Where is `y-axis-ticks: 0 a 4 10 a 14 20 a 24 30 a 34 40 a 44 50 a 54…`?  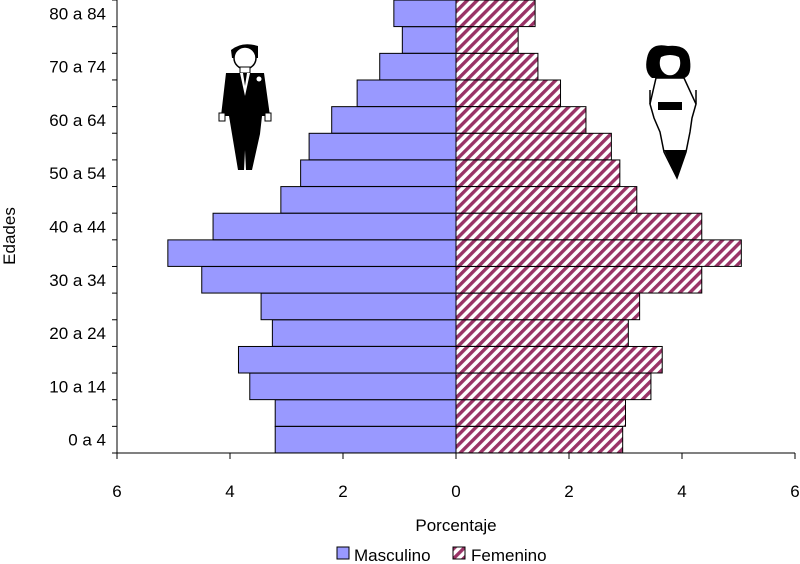 y-axis-ticks: 0 a 4 10 a 14 20 a 24 30 a 34 40 a 44 50 a 54… is located at coordinates (83, 227).